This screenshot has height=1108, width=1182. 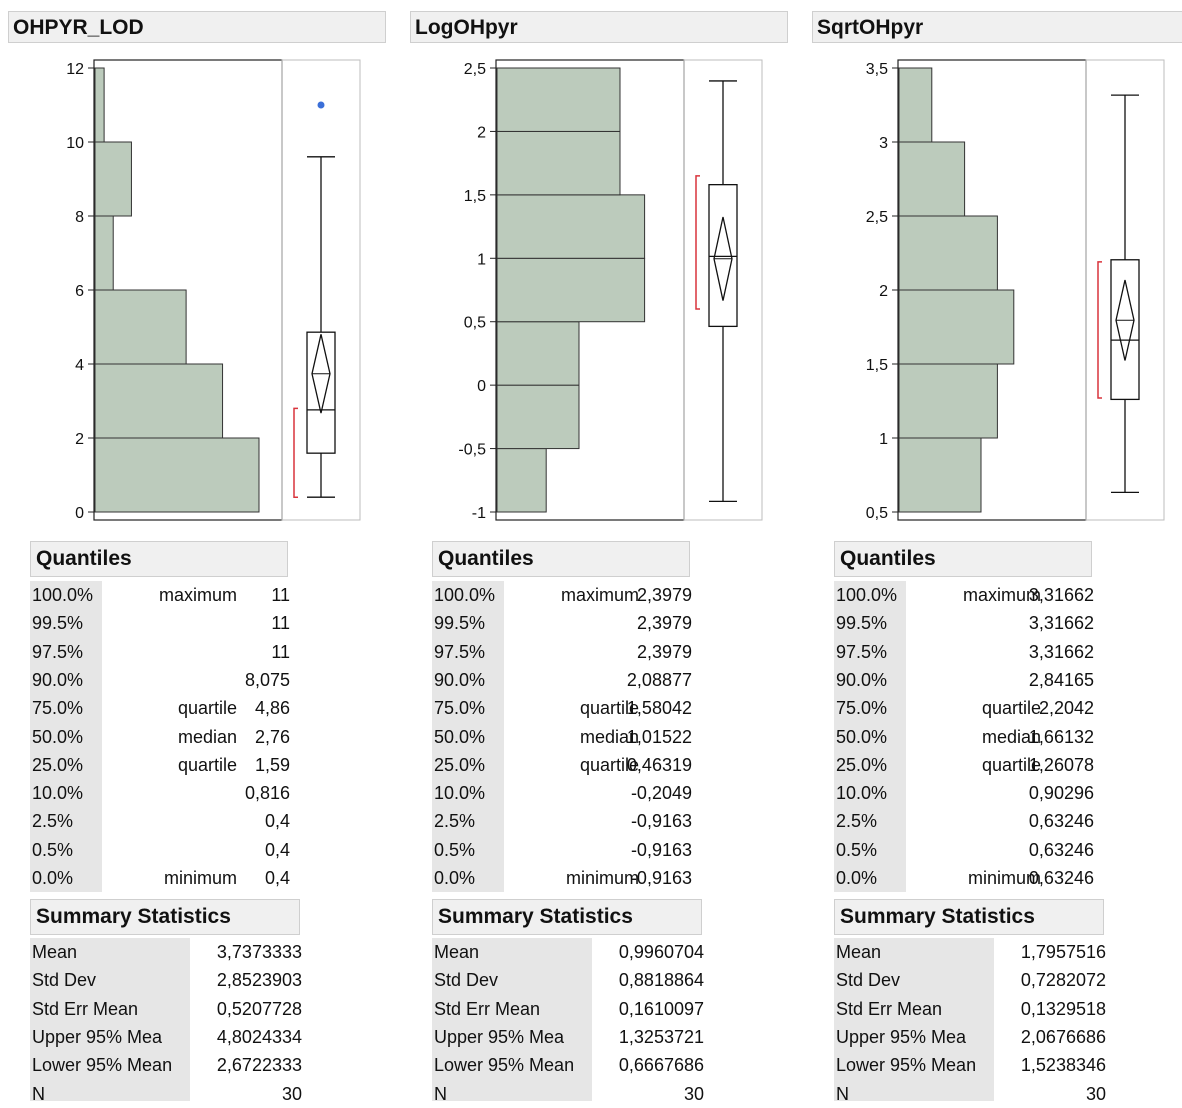 What do you see at coordinates (661, 878) in the screenshot?
I see `quantile-value: -0,9163` at bounding box center [661, 878].